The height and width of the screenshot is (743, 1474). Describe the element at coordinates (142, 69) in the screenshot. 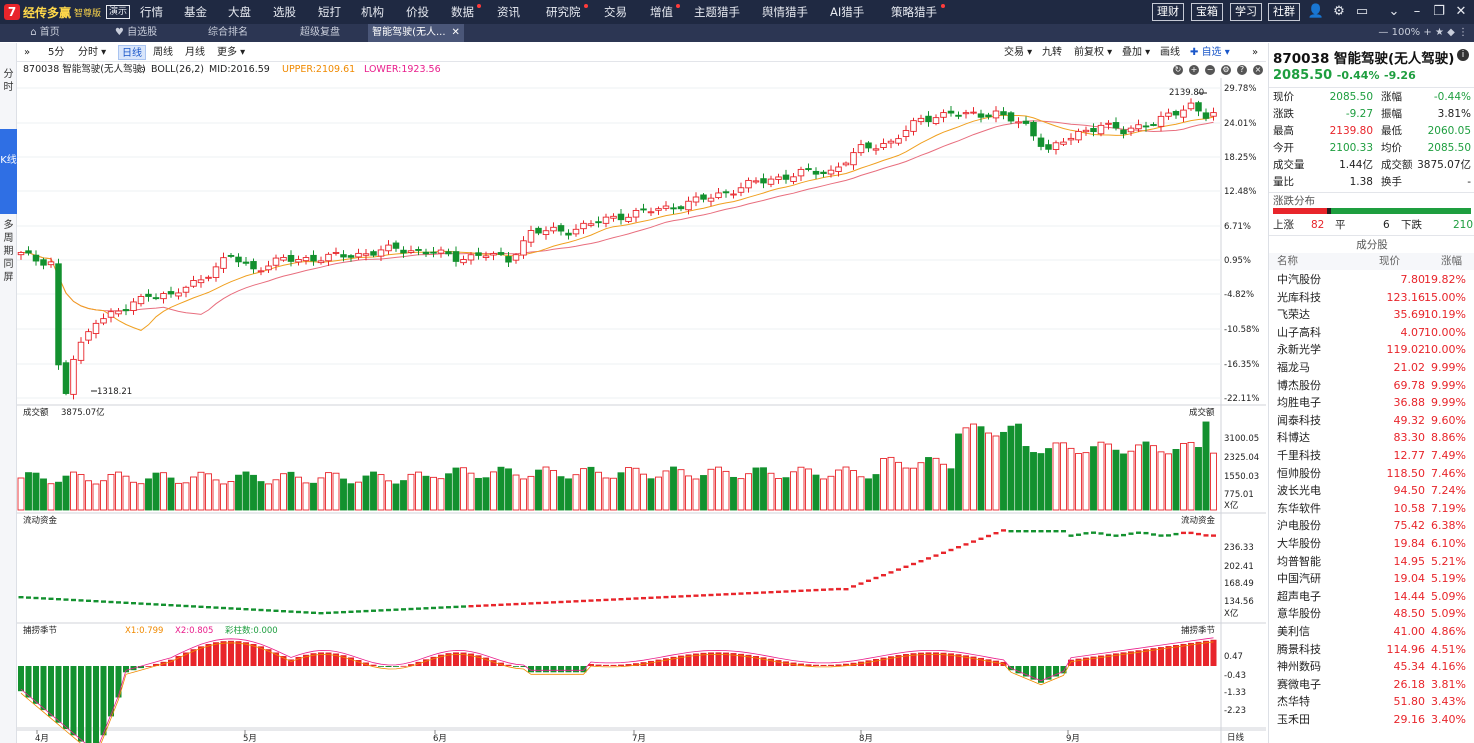

I see `dropdown-icon: ⊙` at that location.